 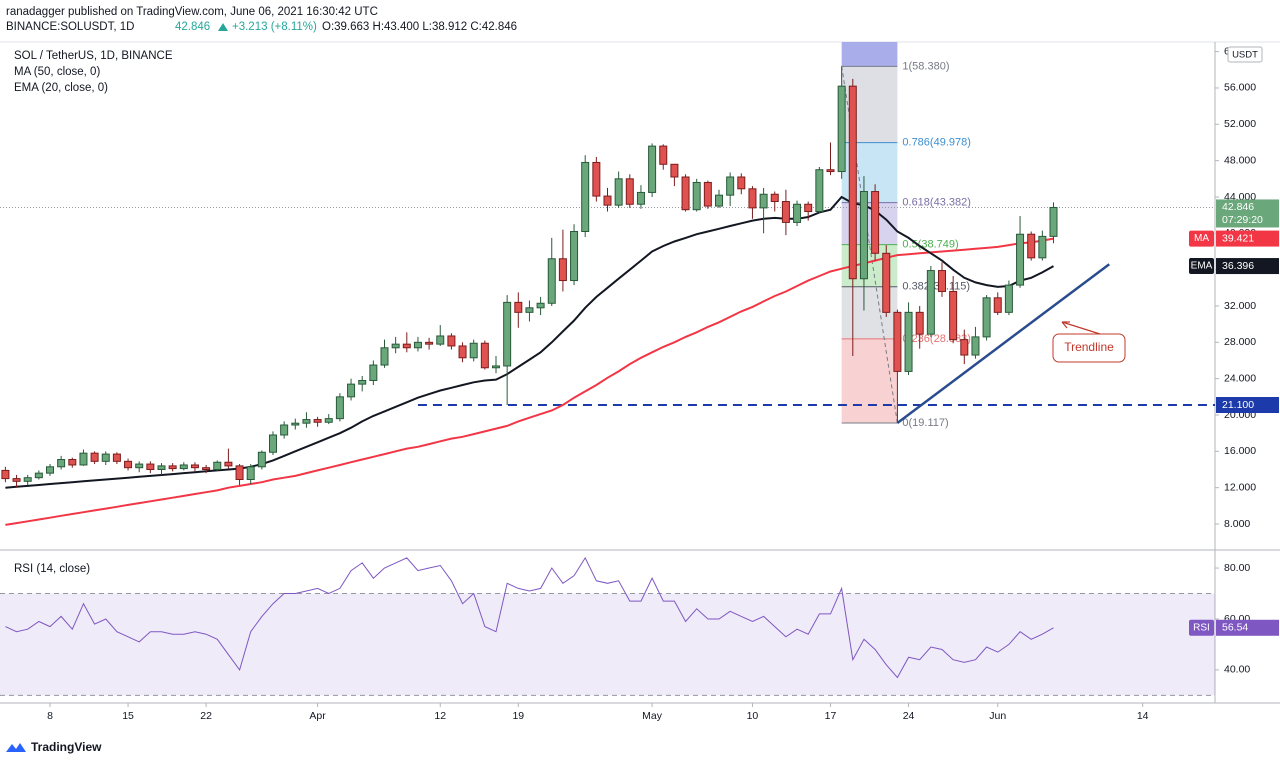 What do you see at coordinates (1240, 451) in the screenshot?
I see `y-tick-label: 16.000` at bounding box center [1240, 451].